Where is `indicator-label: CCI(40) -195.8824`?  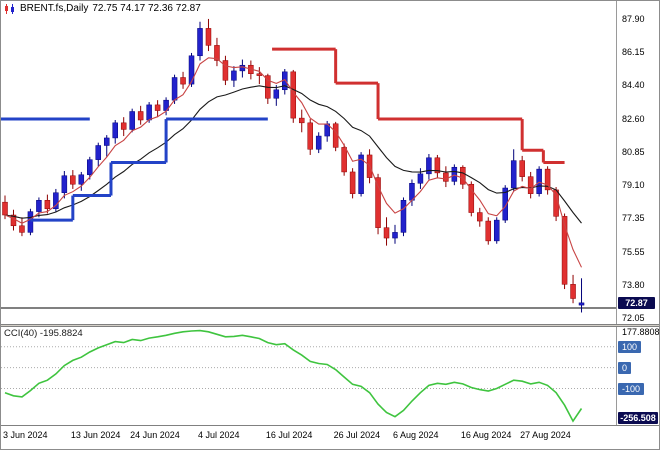 indicator-label: CCI(40) -195.8824 is located at coordinates (43, 333).